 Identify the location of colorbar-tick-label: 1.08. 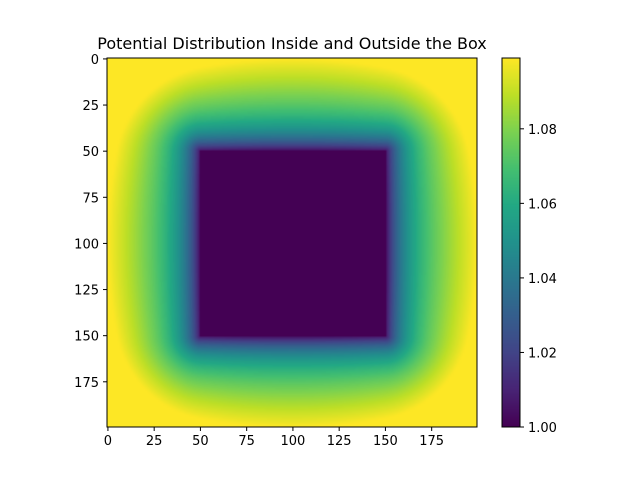
(542, 130).